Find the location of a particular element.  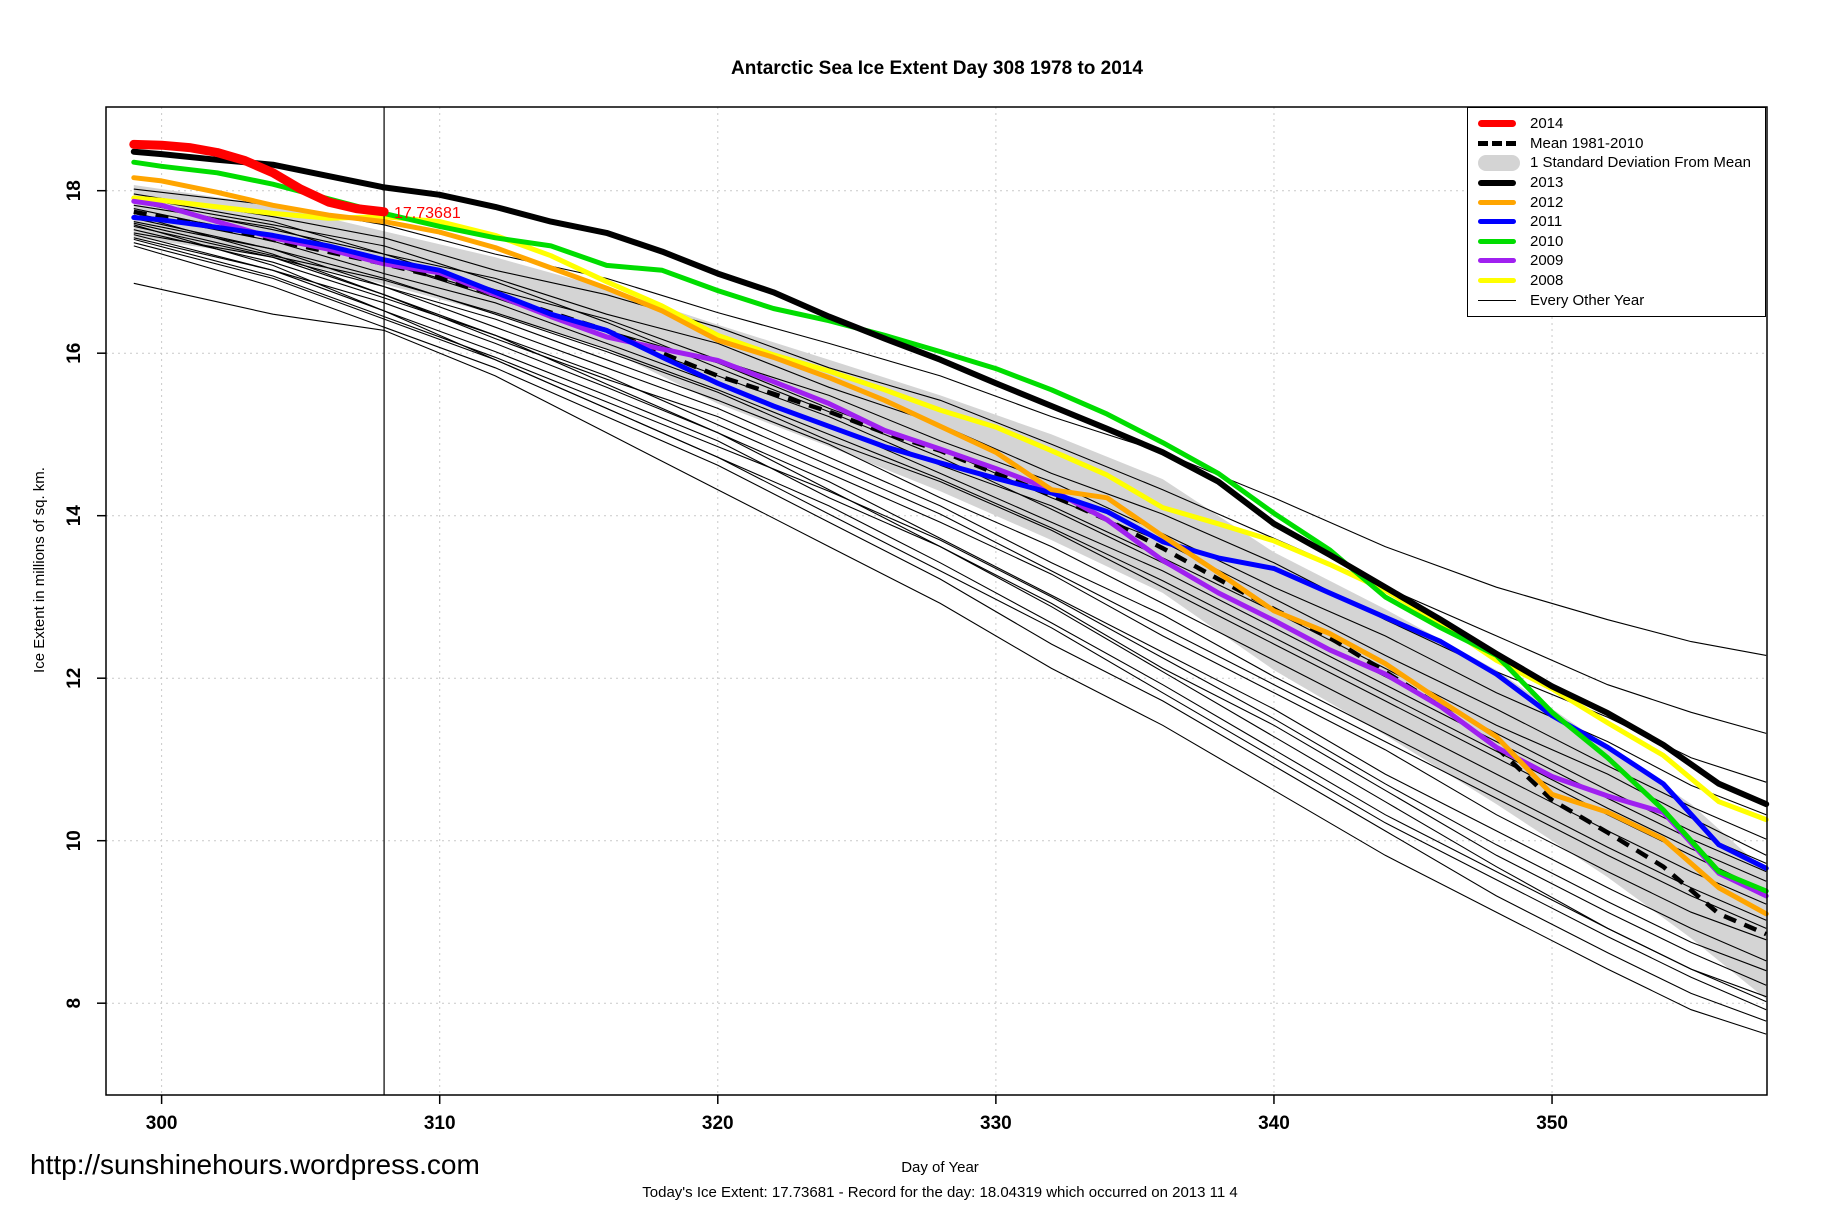

y-tick-label: 14 is located at coordinates (74, 516).